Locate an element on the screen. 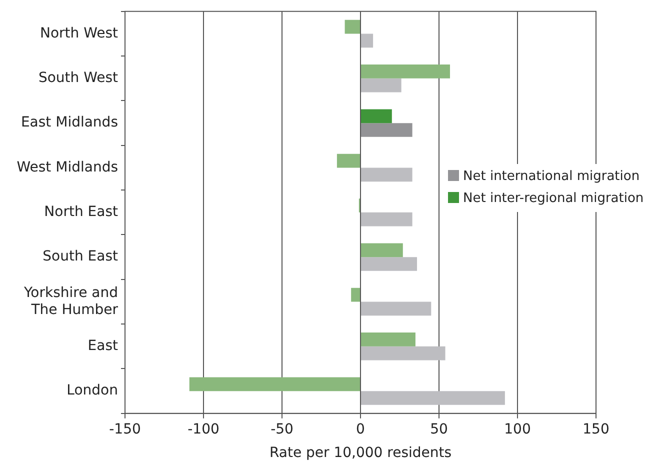 The height and width of the screenshot is (468, 664). x-tick-label: -50 is located at coordinates (282, 429).